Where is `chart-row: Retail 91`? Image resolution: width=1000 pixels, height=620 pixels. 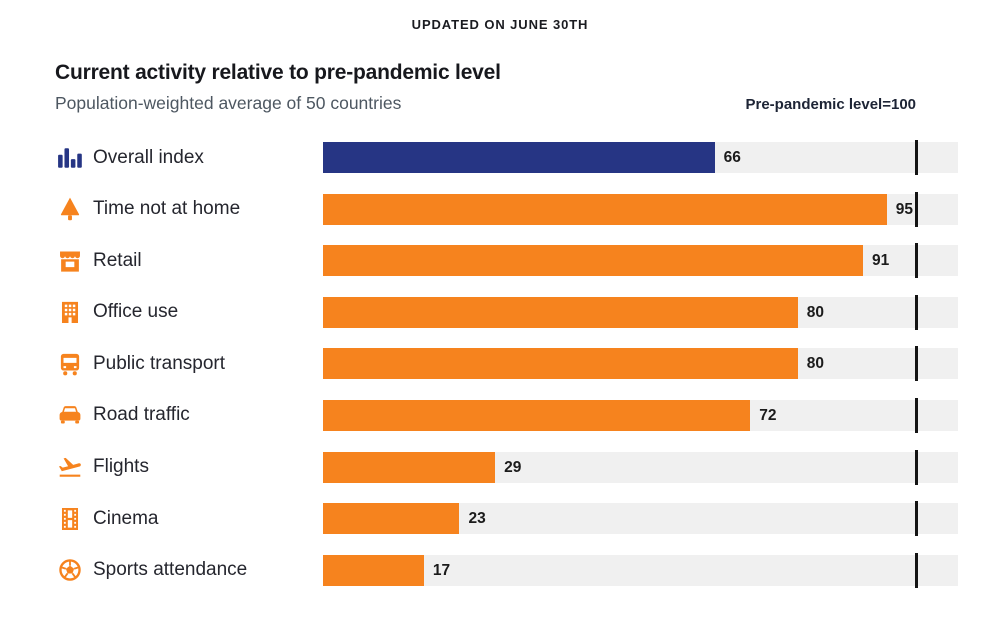 chart-row: Retail 91 is located at coordinates (506, 261).